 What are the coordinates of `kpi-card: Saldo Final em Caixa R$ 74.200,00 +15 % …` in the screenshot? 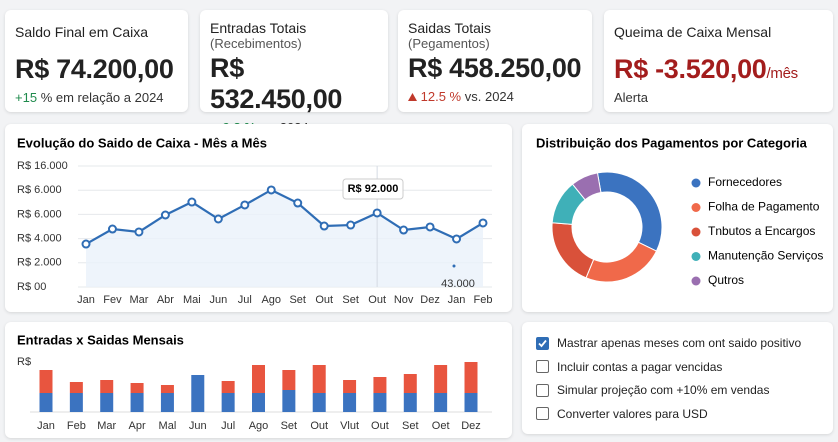 It's located at (96, 61).